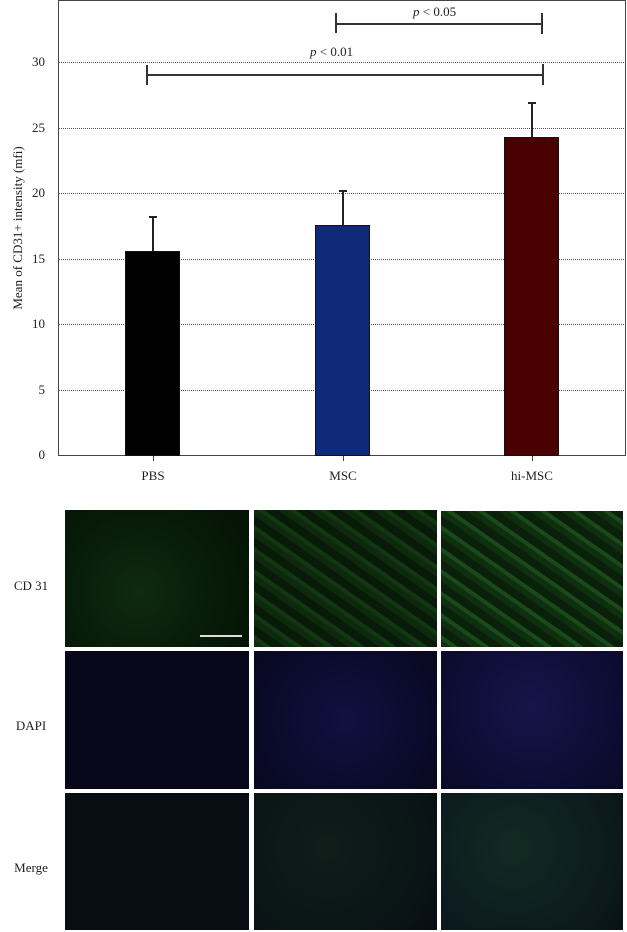 The image size is (627, 932). What do you see at coordinates (343, 475) in the screenshot?
I see `xtick-label-msc: MSC` at bounding box center [343, 475].